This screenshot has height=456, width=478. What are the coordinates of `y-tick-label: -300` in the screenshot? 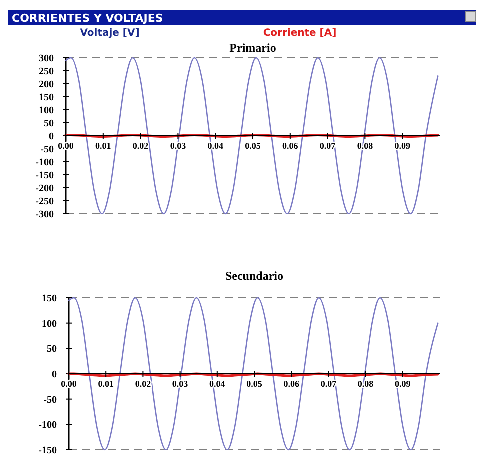 It's located at (45, 215).